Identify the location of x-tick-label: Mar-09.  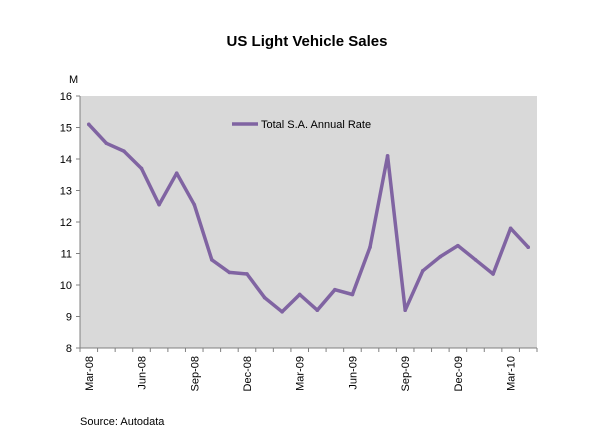
(301, 373).